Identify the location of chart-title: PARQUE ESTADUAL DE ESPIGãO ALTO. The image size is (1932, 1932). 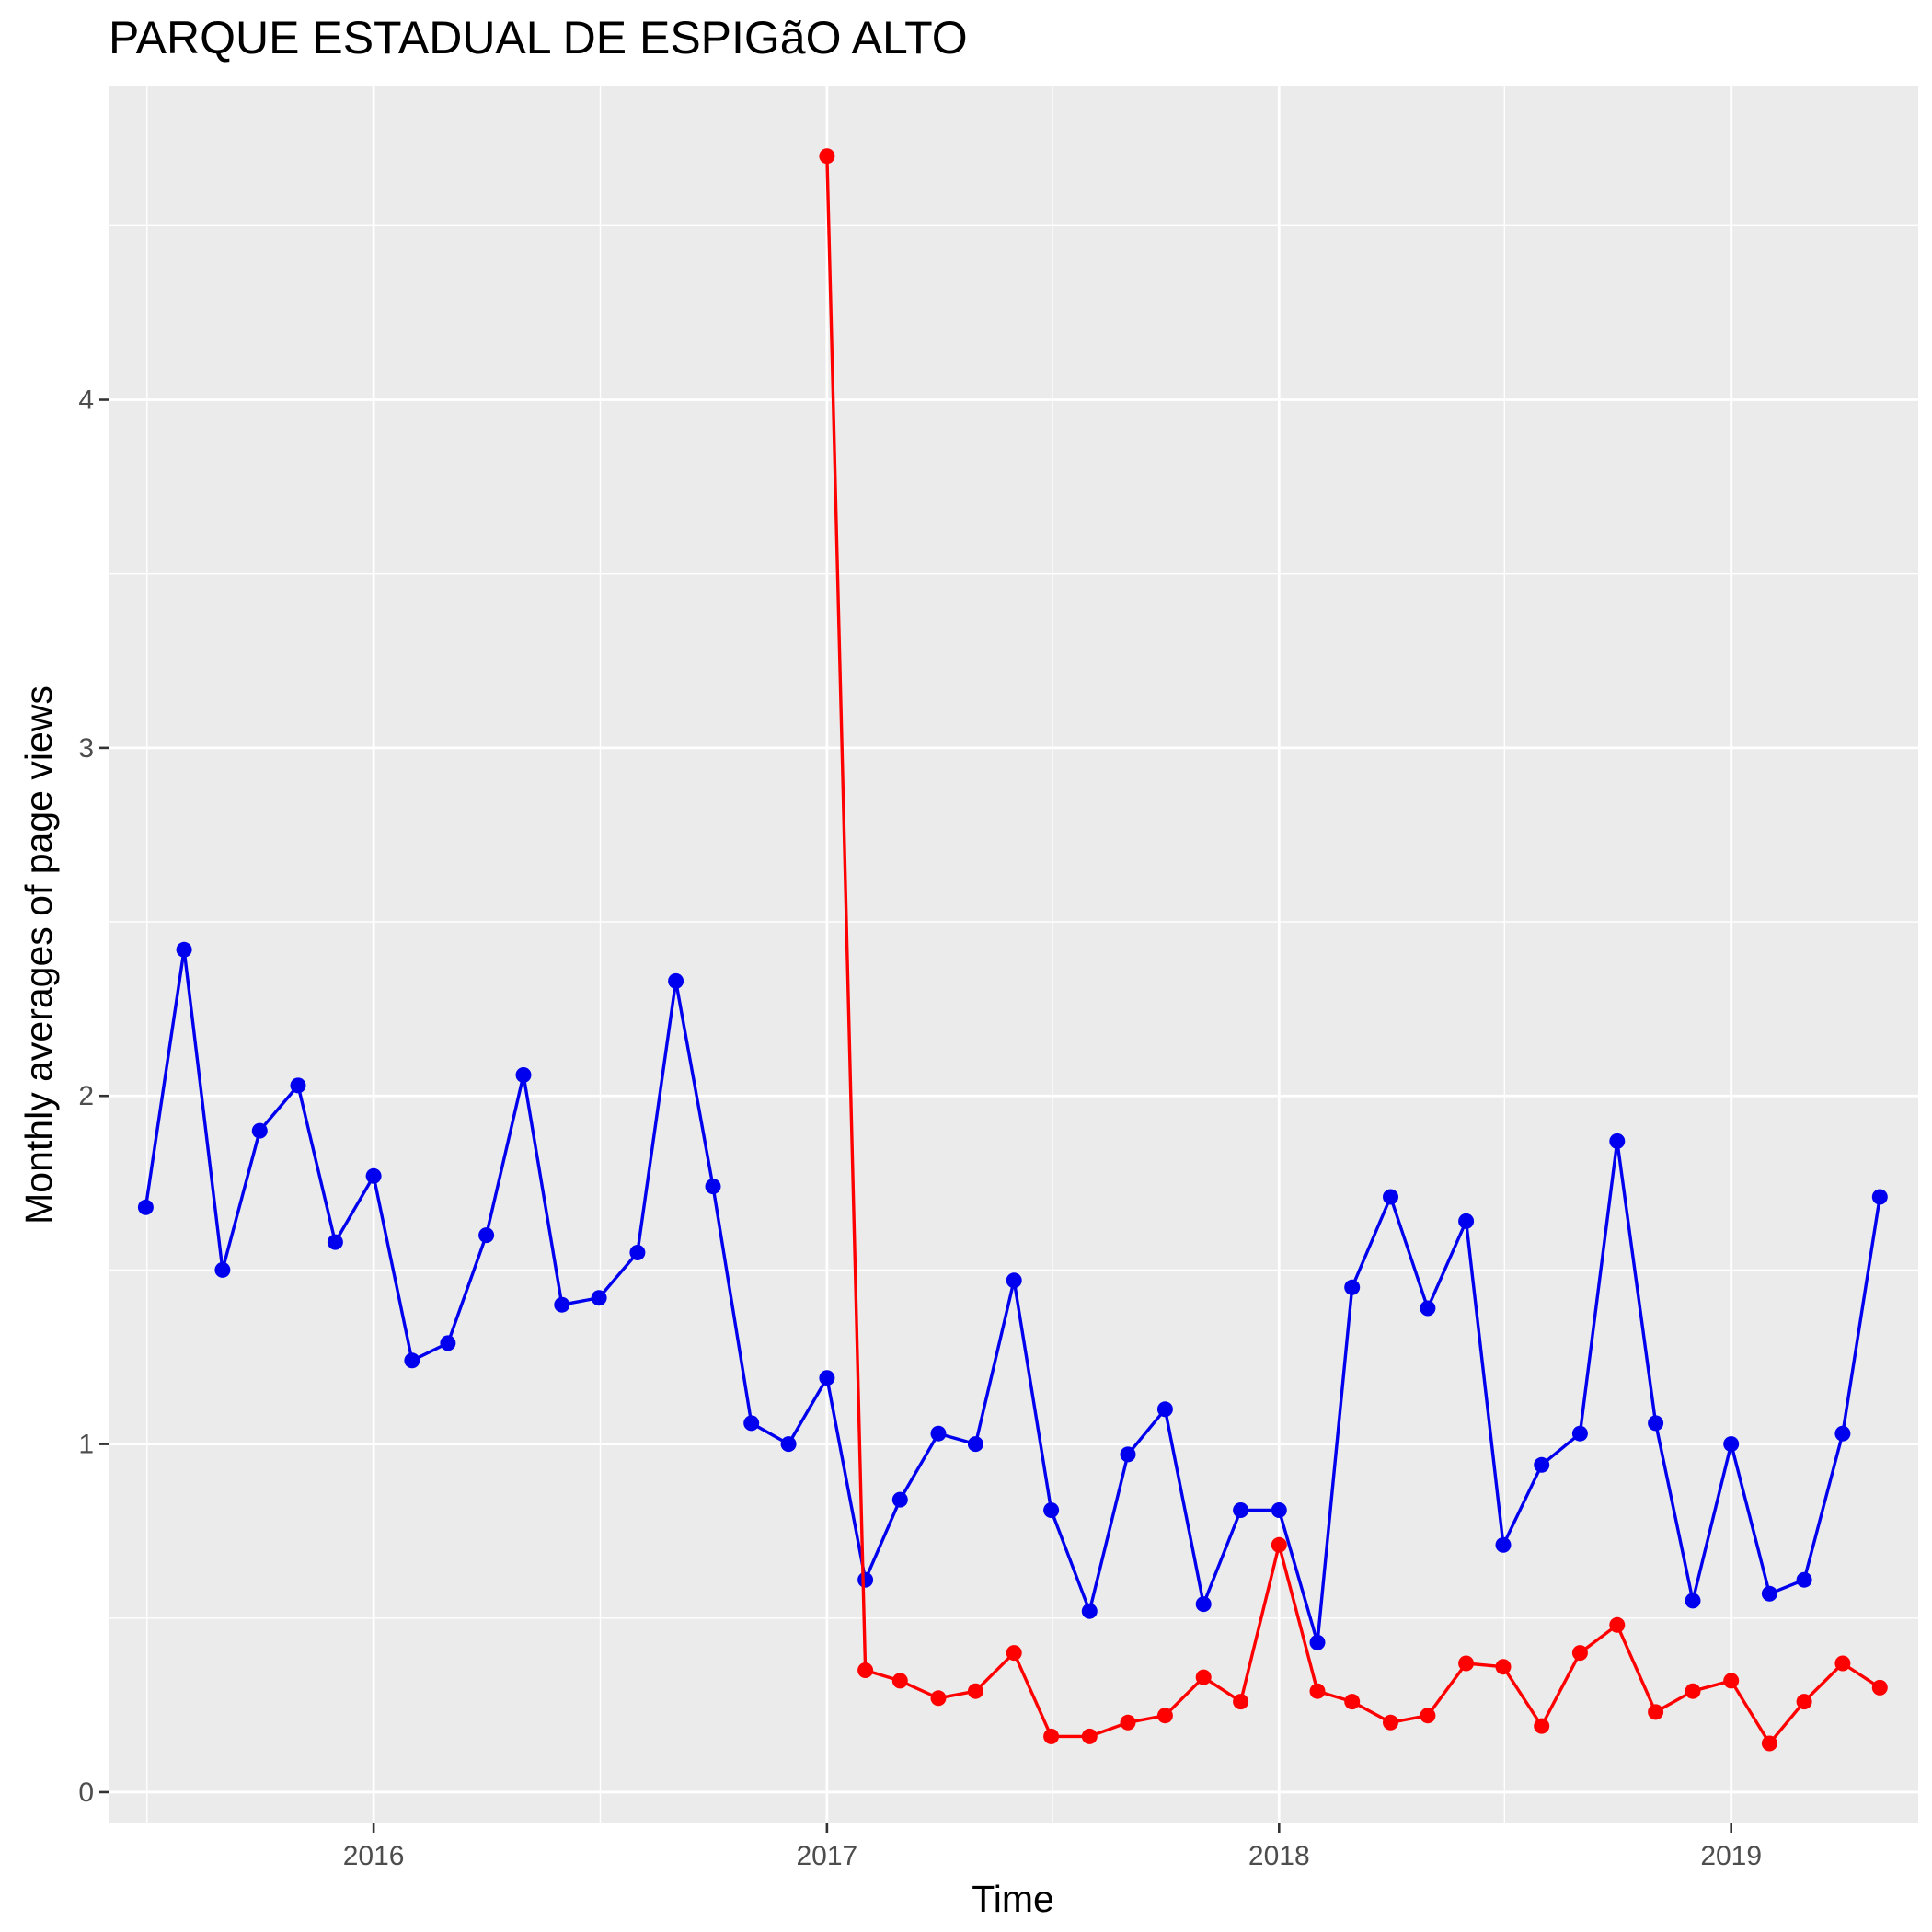
(538, 37).